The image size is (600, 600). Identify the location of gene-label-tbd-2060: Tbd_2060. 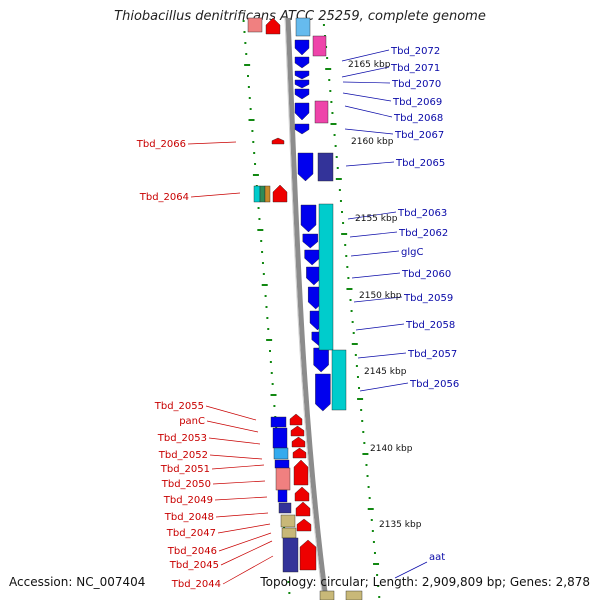
(426, 274).